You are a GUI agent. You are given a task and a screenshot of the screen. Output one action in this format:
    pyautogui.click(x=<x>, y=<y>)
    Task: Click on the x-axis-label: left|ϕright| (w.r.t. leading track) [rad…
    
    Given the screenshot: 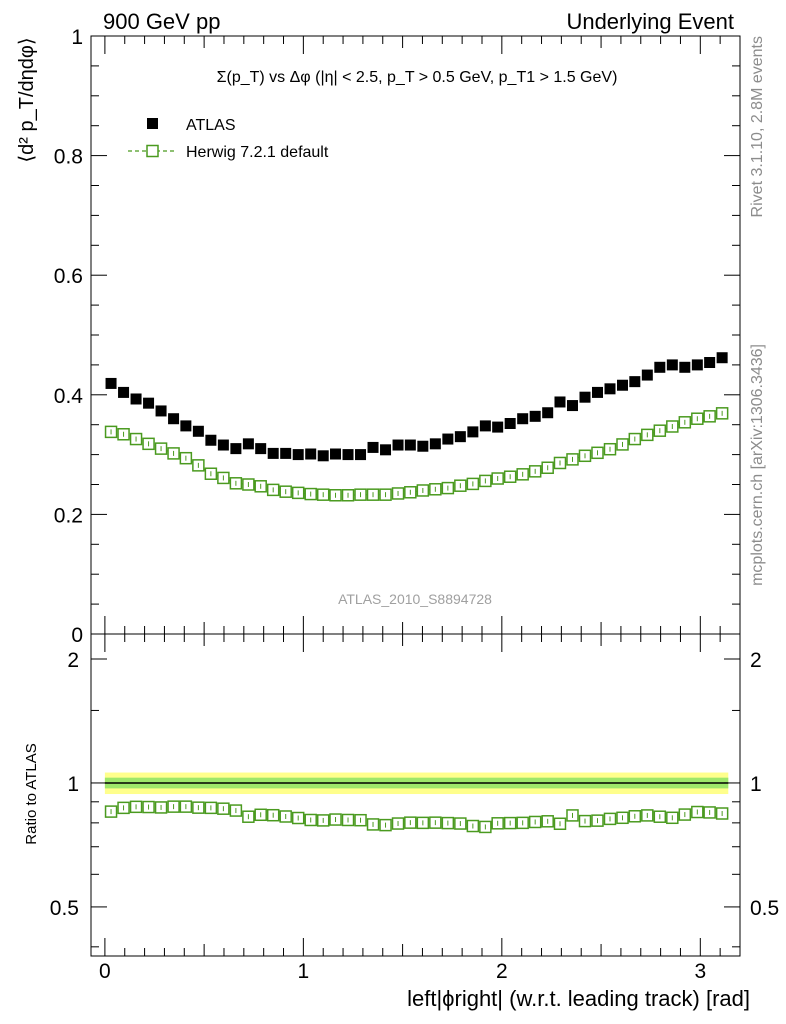 What is the action you would take?
    pyautogui.click(x=578, y=998)
    